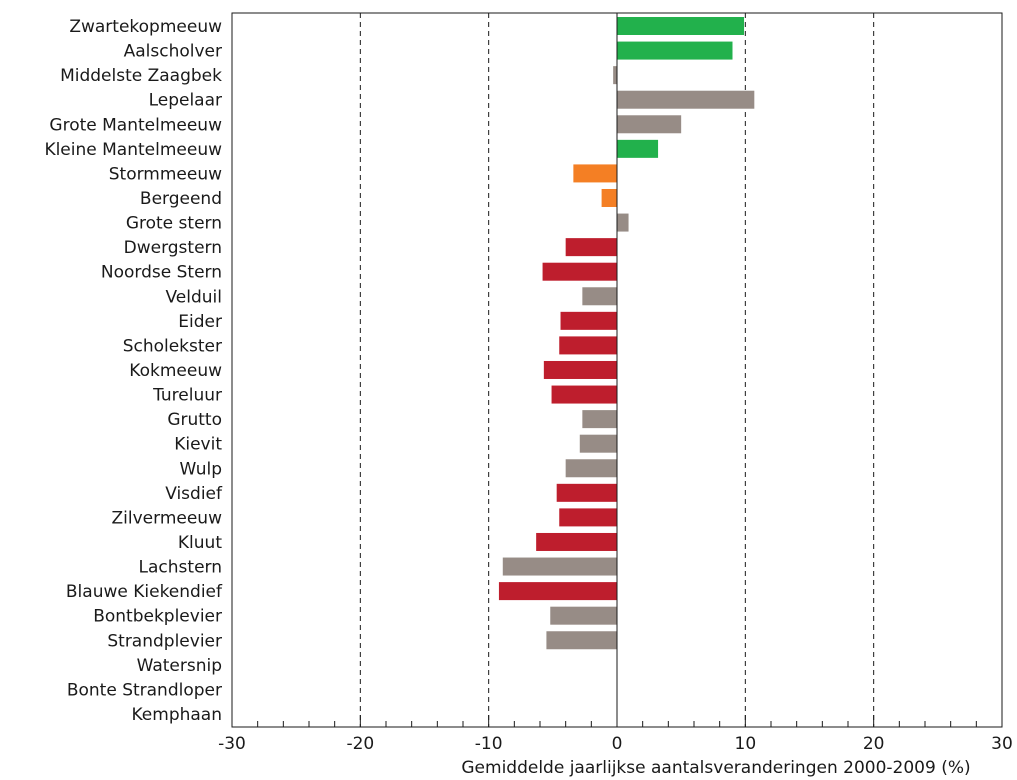  Describe the element at coordinates (141, 76) in the screenshot. I see `category-label: Middelste Zaagbek` at that location.